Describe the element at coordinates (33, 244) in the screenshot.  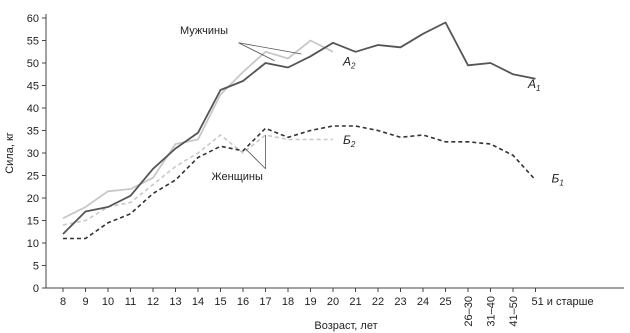
I see `y-tick-label: 10` at that location.